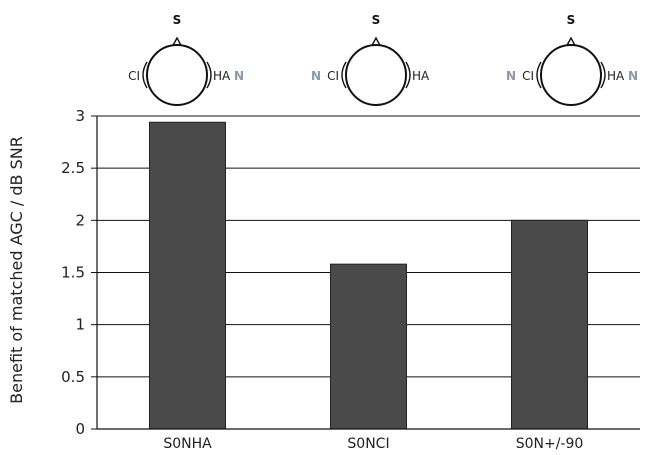  I want to click on y-tick-label: 1, so click(80, 325).